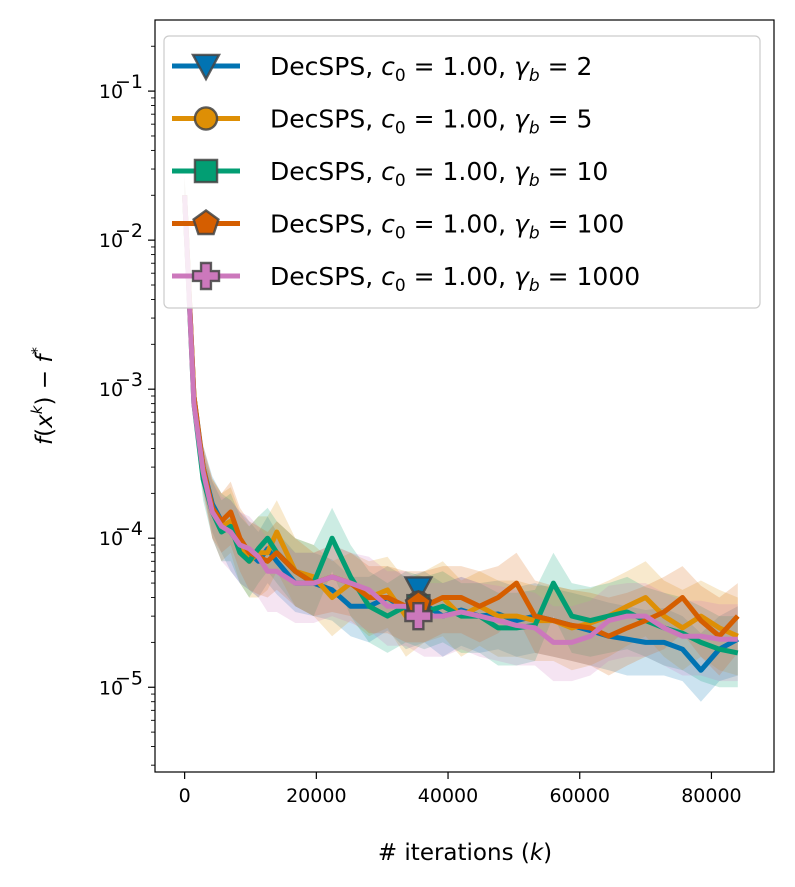 Image resolution: width=795 pixels, height=887 pixels. Describe the element at coordinates (580, 796) in the screenshot. I see `x-tick-label: 60000` at that location.